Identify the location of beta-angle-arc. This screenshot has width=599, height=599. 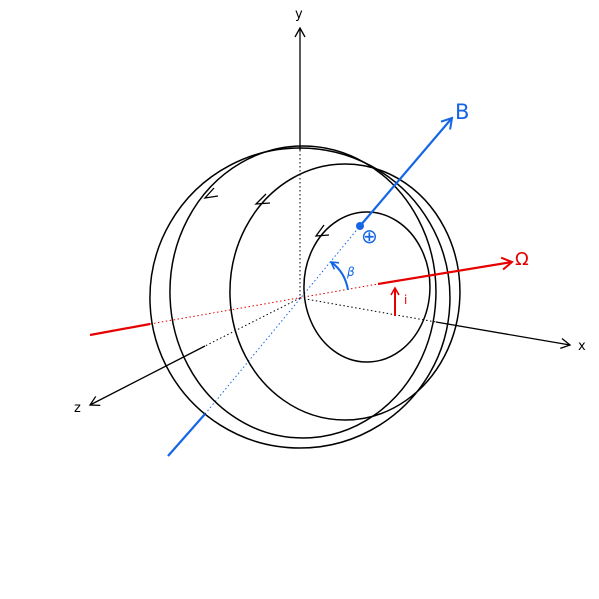
(339, 276).